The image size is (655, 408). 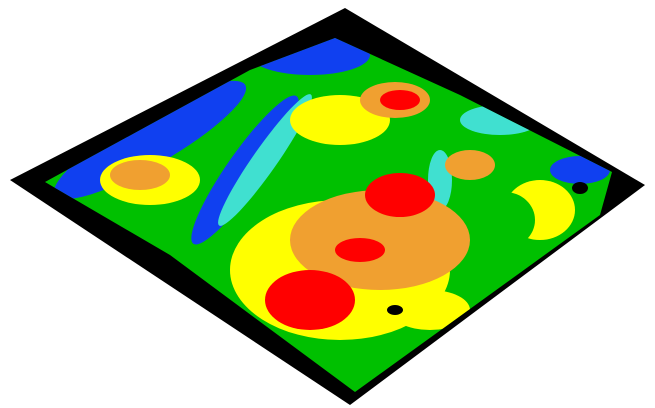 I want to click on yellow-zone, so click(x=430, y=310).